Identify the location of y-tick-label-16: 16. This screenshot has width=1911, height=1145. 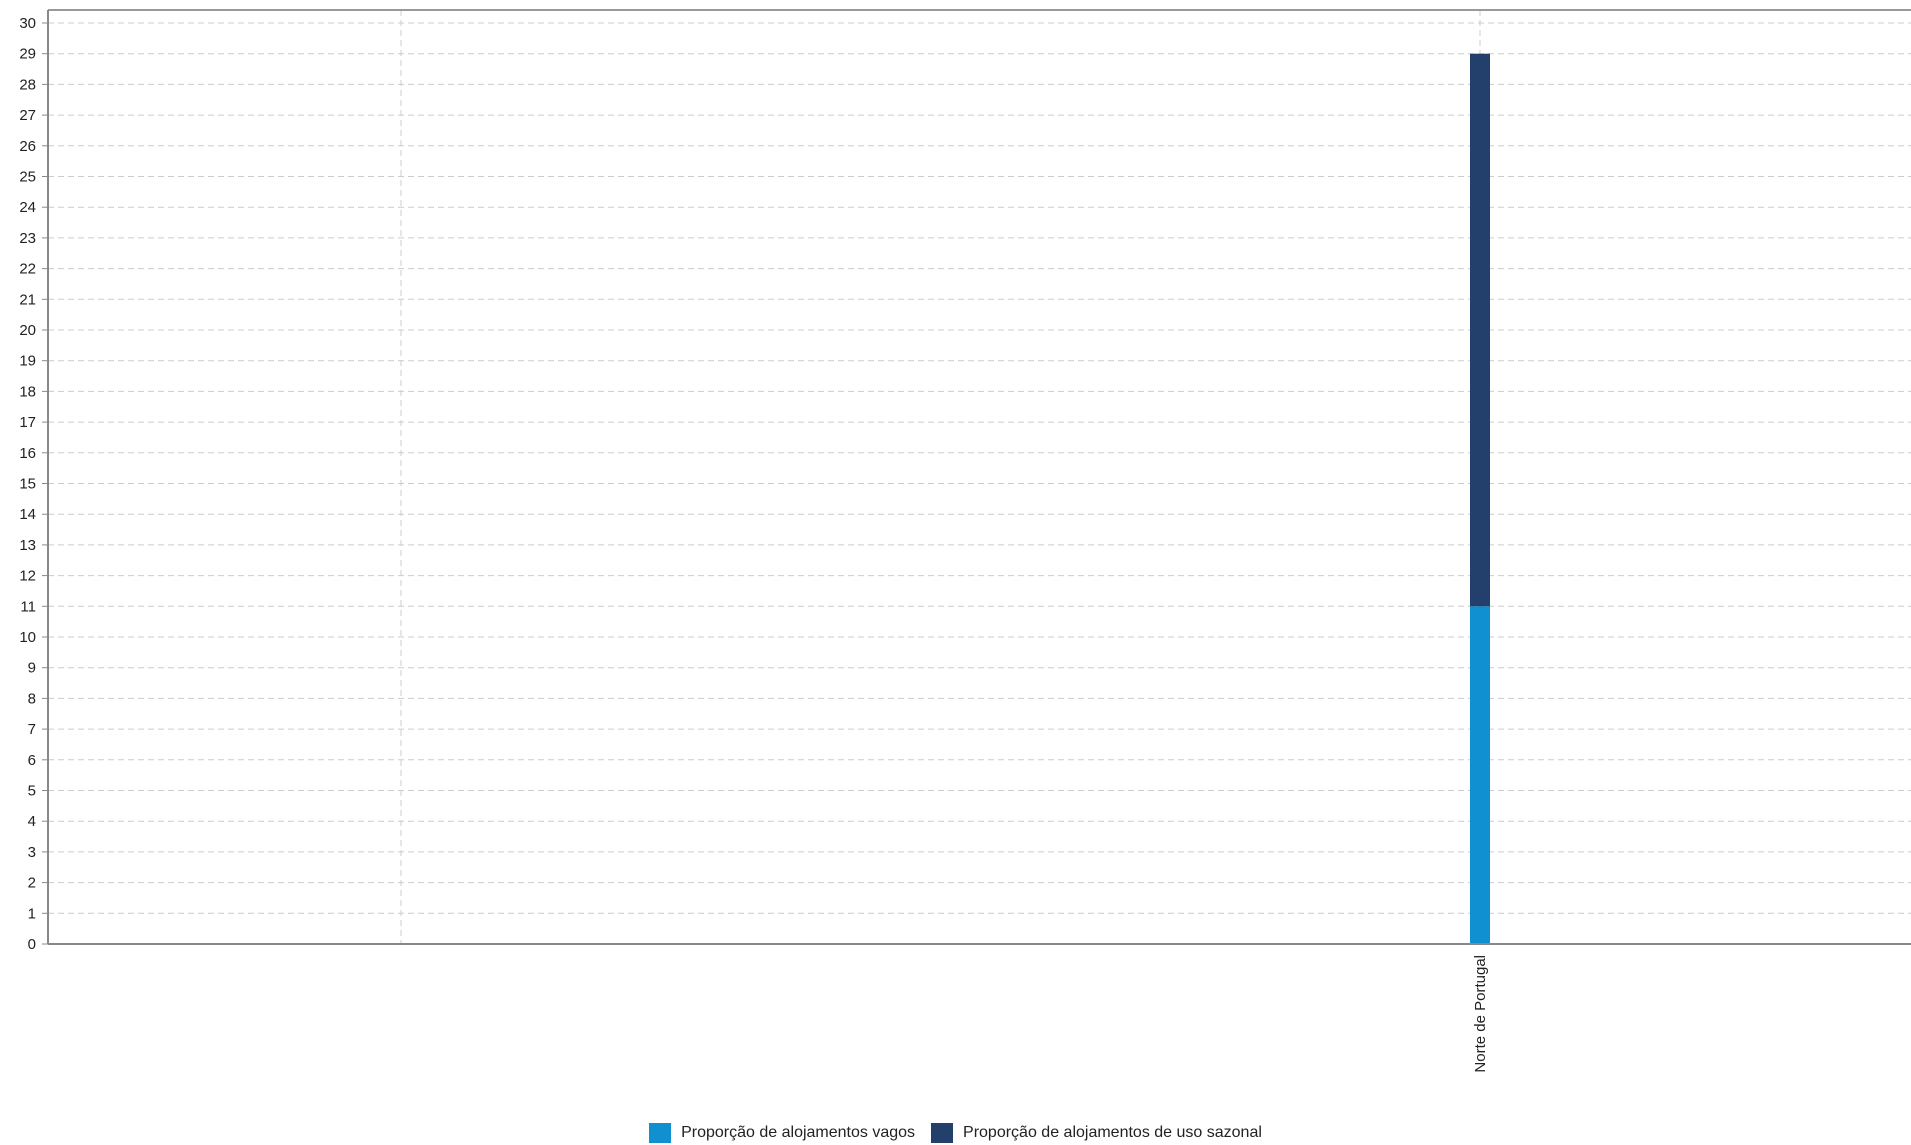
(27, 453).